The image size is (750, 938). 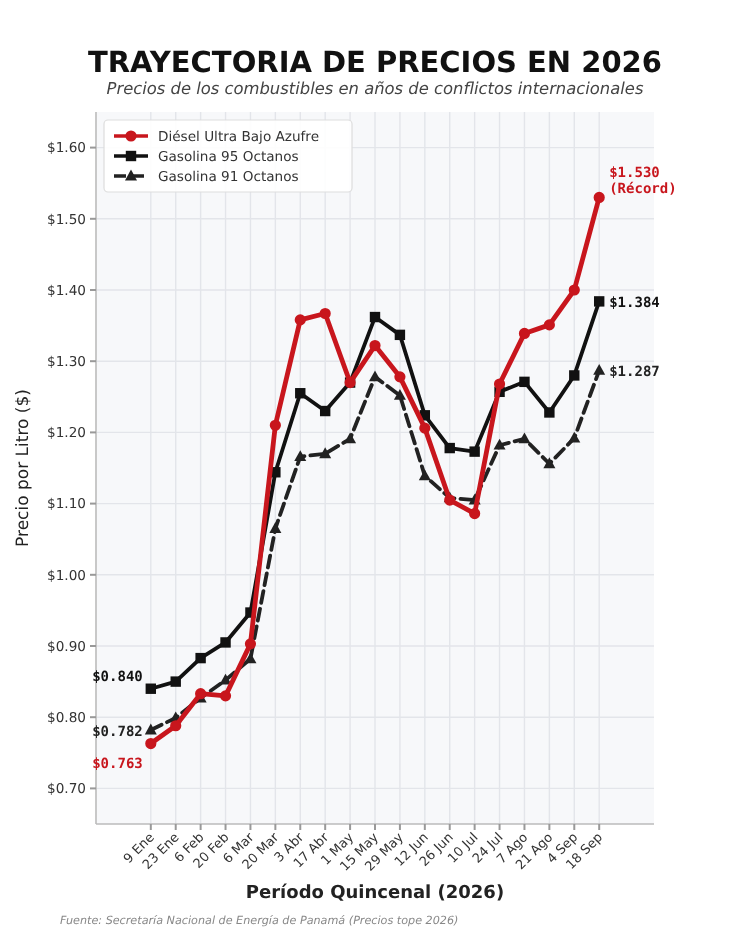 I want to click on chart-subtitle: Precios de los combustibles en años de conflictos internacionales, so click(x=375, y=88).